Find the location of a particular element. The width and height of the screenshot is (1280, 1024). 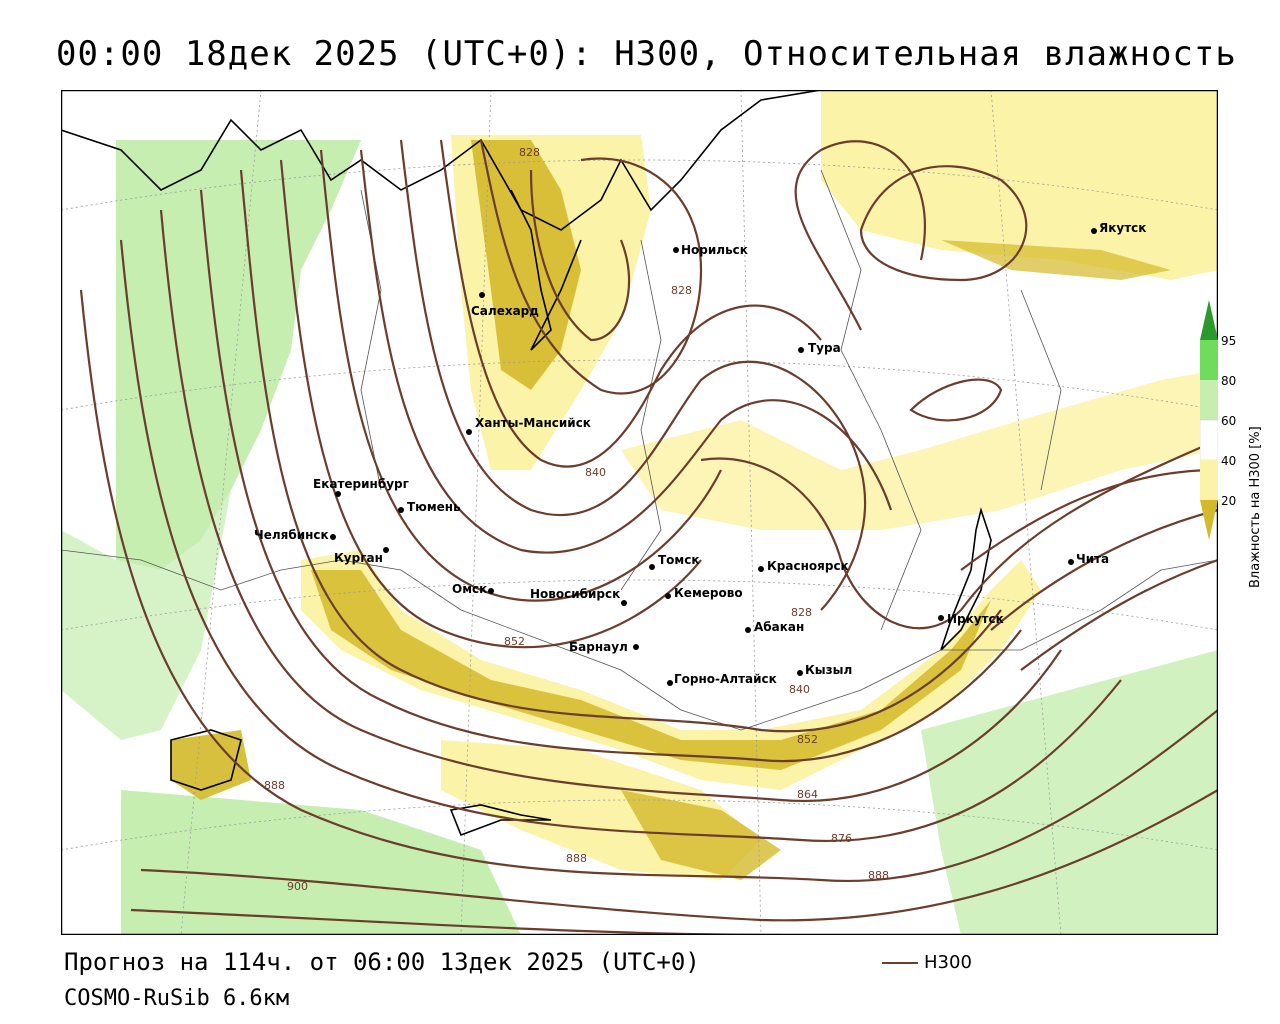

city-kurgan: Курган is located at coordinates (361, 556).